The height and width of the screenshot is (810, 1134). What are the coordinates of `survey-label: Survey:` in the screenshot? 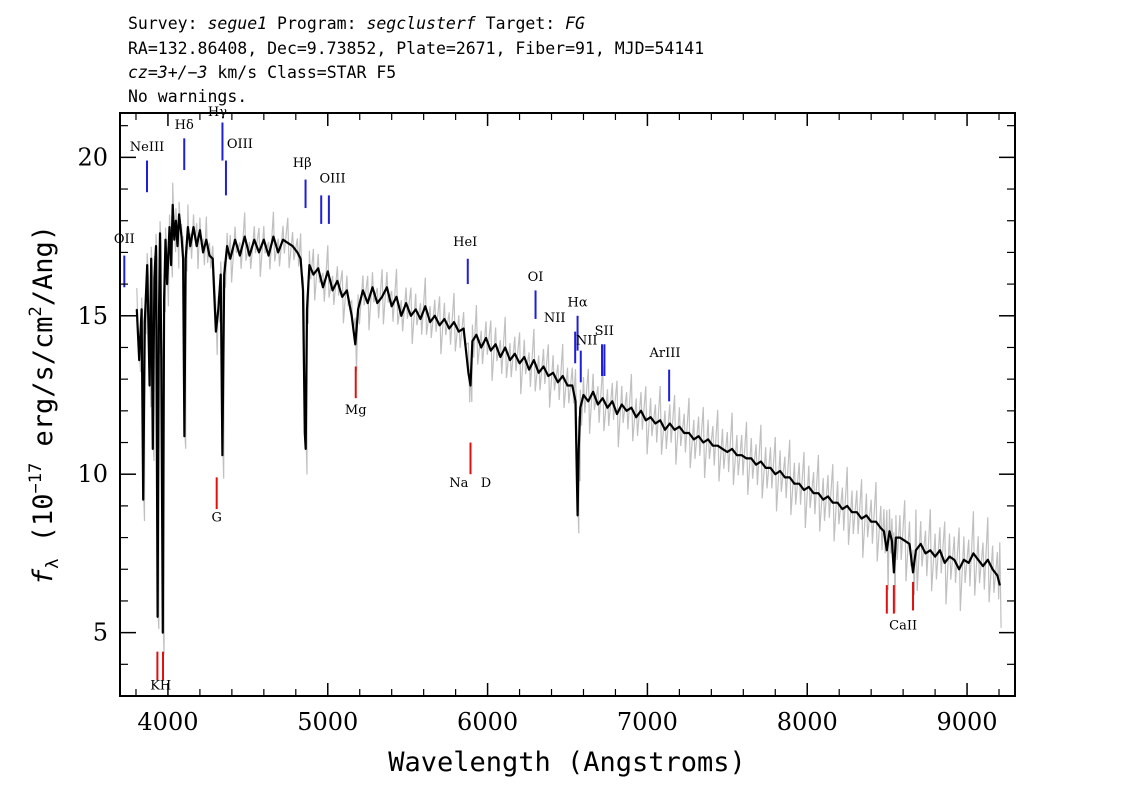 It's located at (167, 23).